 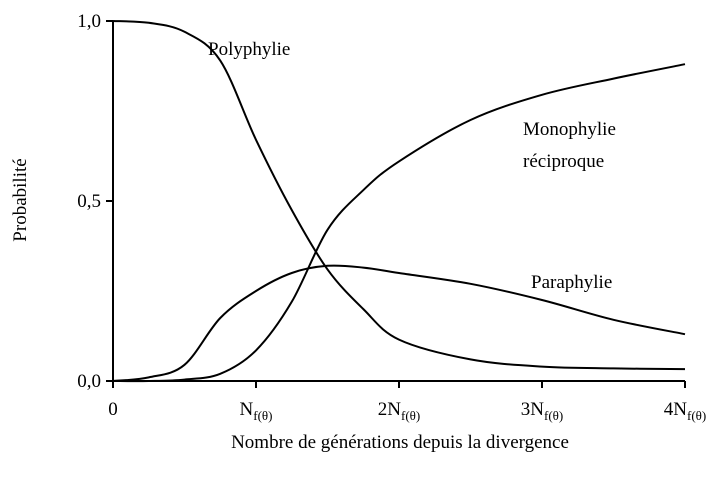 What do you see at coordinates (572, 282) in the screenshot?
I see `series-label: Paraphylie` at bounding box center [572, 282].